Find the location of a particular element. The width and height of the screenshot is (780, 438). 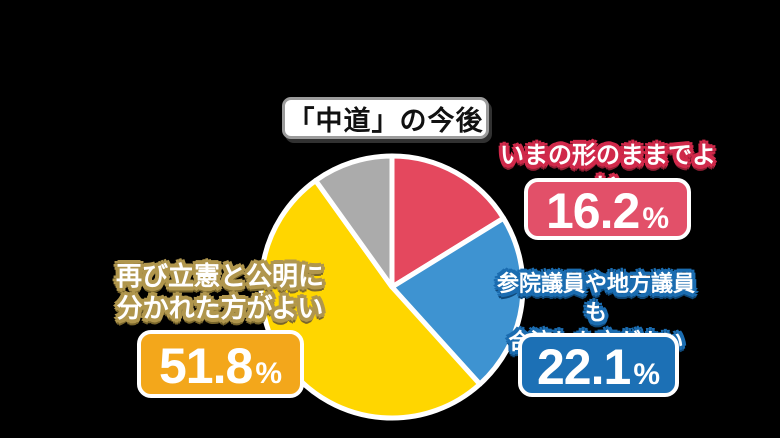

callout-label-blue-line1: 参院議員や地方議員も is located at coordinates (595, 298).